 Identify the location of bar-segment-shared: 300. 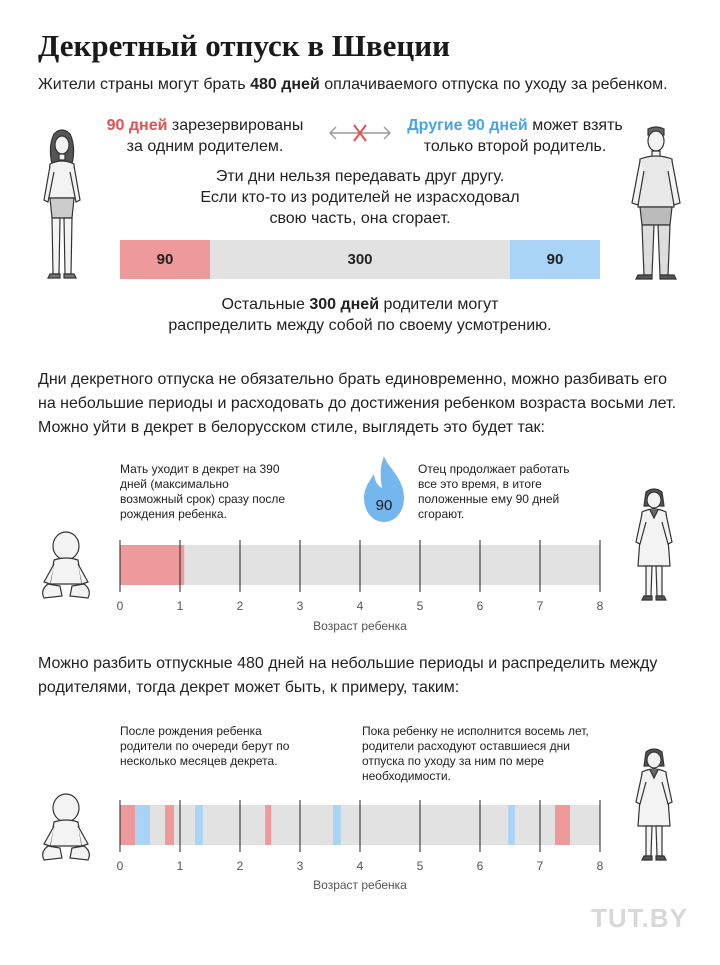
(360, 259).